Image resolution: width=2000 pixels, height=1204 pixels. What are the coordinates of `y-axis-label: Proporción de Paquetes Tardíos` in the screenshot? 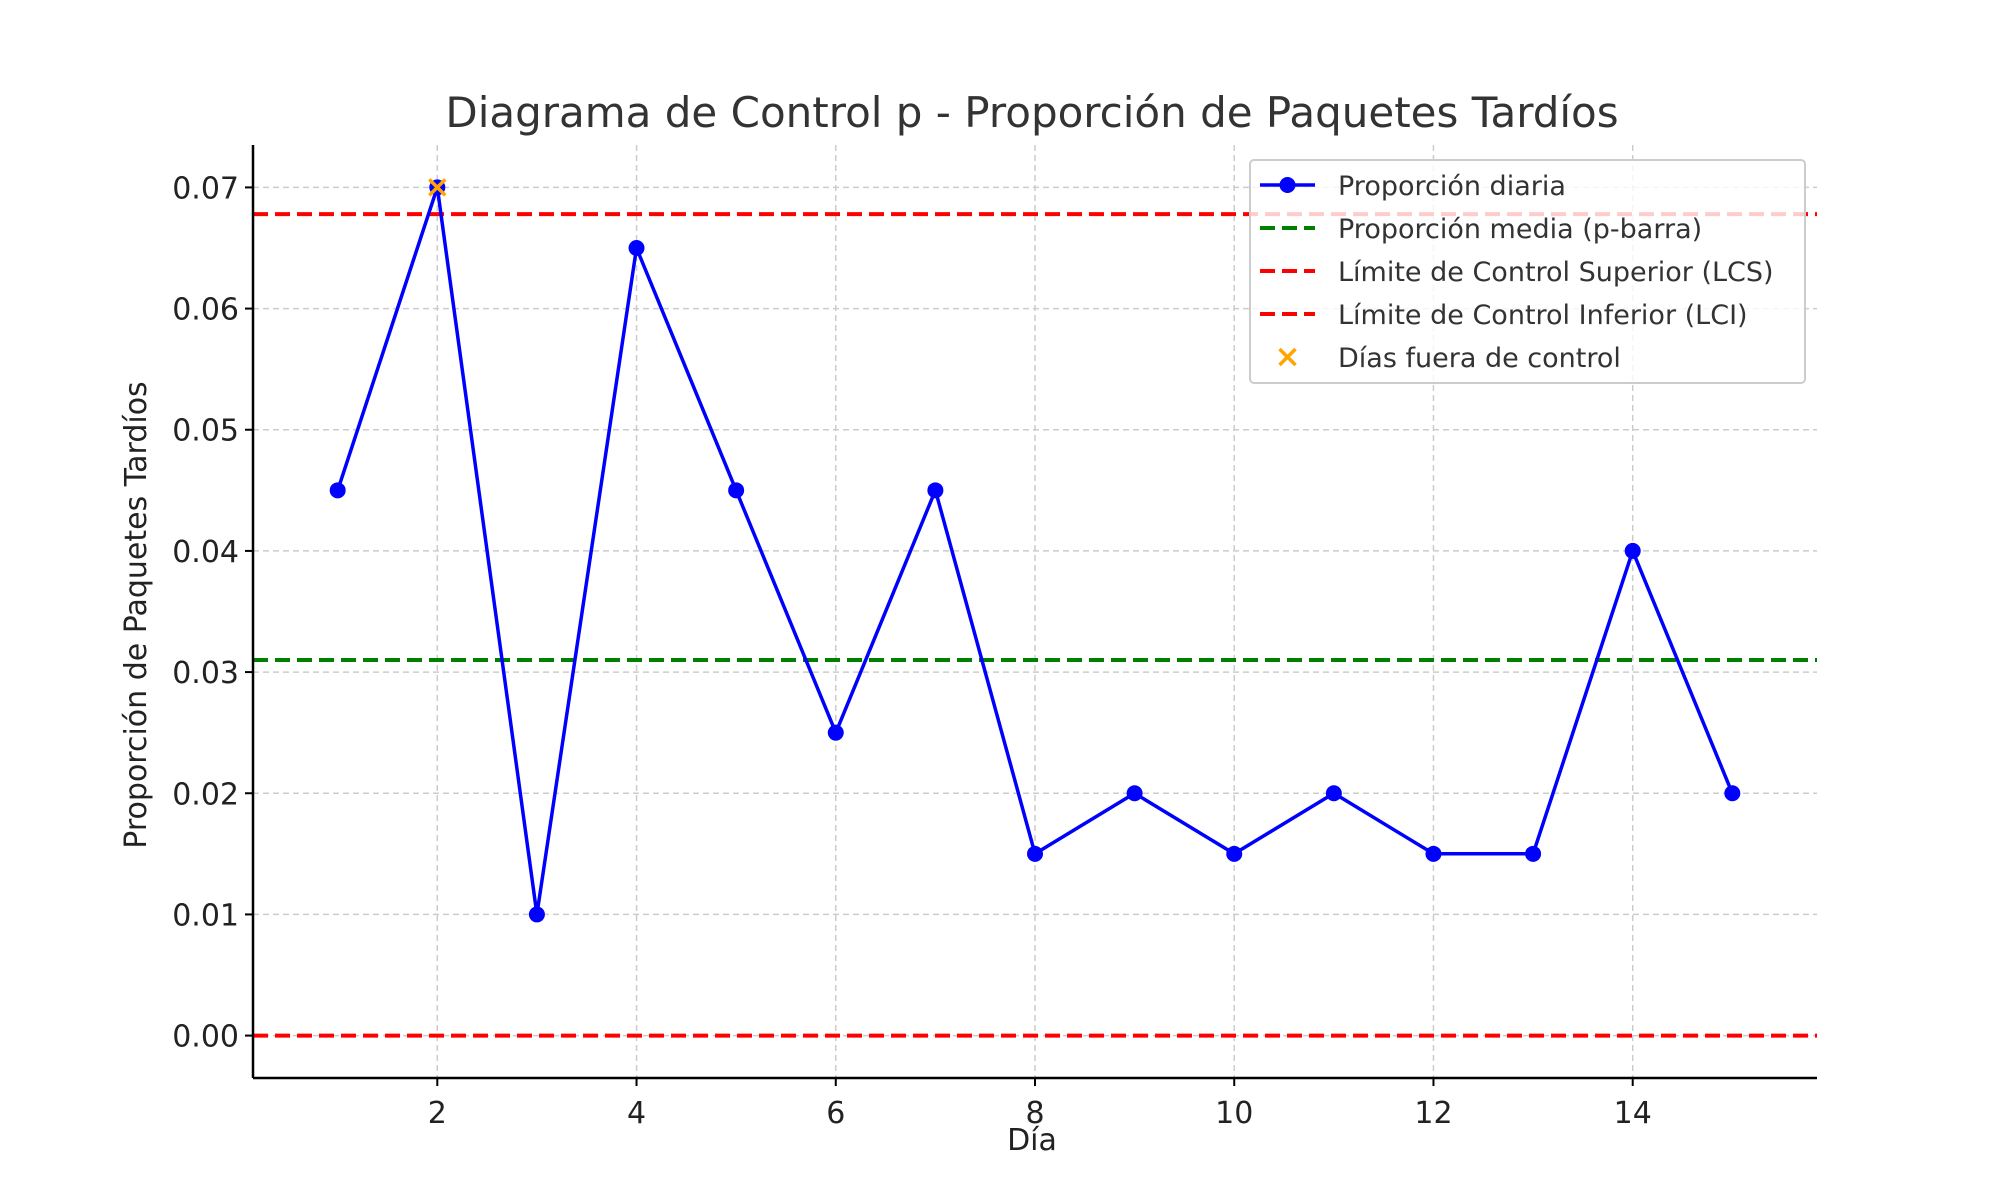 It's located at (136, 614).